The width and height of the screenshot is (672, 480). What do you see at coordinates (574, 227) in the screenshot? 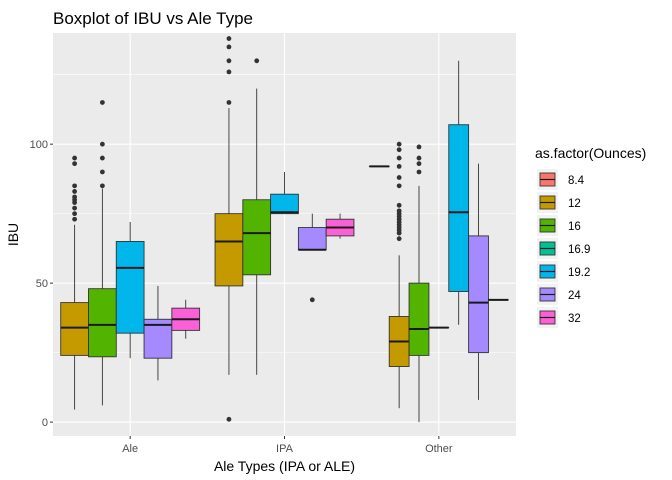
I see `legend-label: 16` at bounding box center [574, 227].